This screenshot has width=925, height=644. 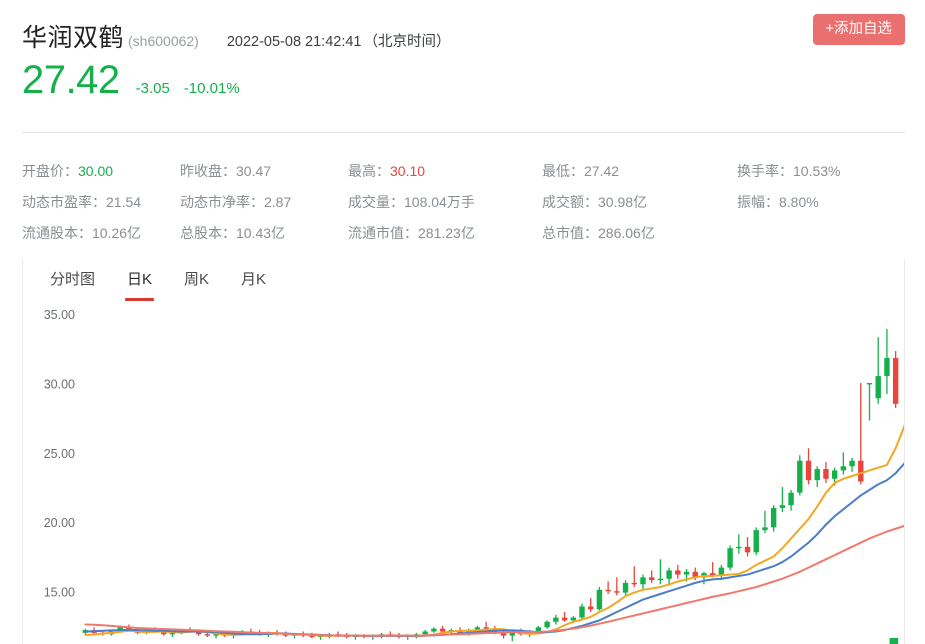 What do you see at coordinates (117, 233) in the screenshot?
I see `stat-value: 10.26亿` at bounding box center [117, 233].